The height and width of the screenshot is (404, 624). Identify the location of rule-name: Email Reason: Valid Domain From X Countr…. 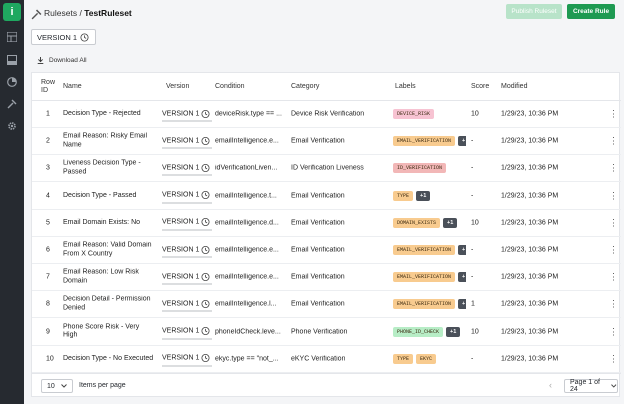
(107, 249).